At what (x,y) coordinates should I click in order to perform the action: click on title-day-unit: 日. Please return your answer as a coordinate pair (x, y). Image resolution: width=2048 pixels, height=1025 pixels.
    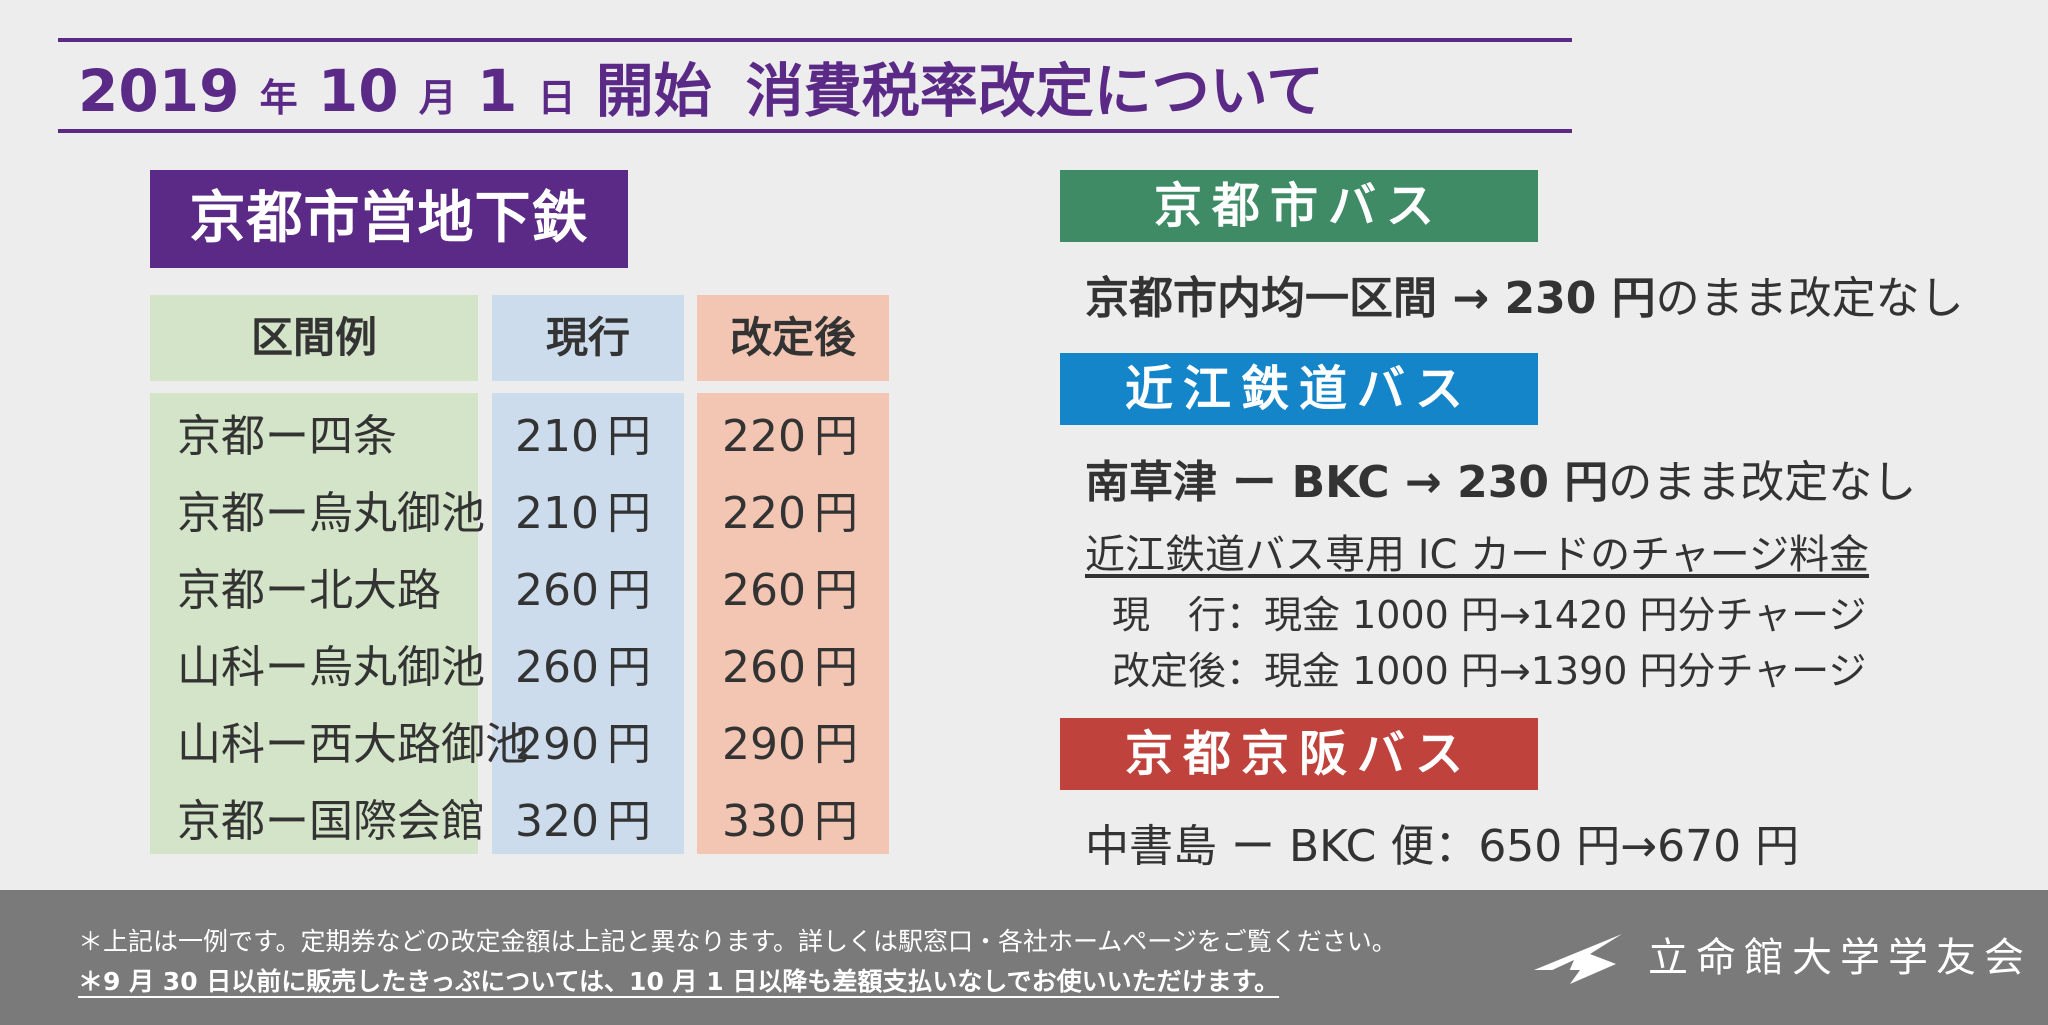
    Looking at the image, I should click on (556, 98).